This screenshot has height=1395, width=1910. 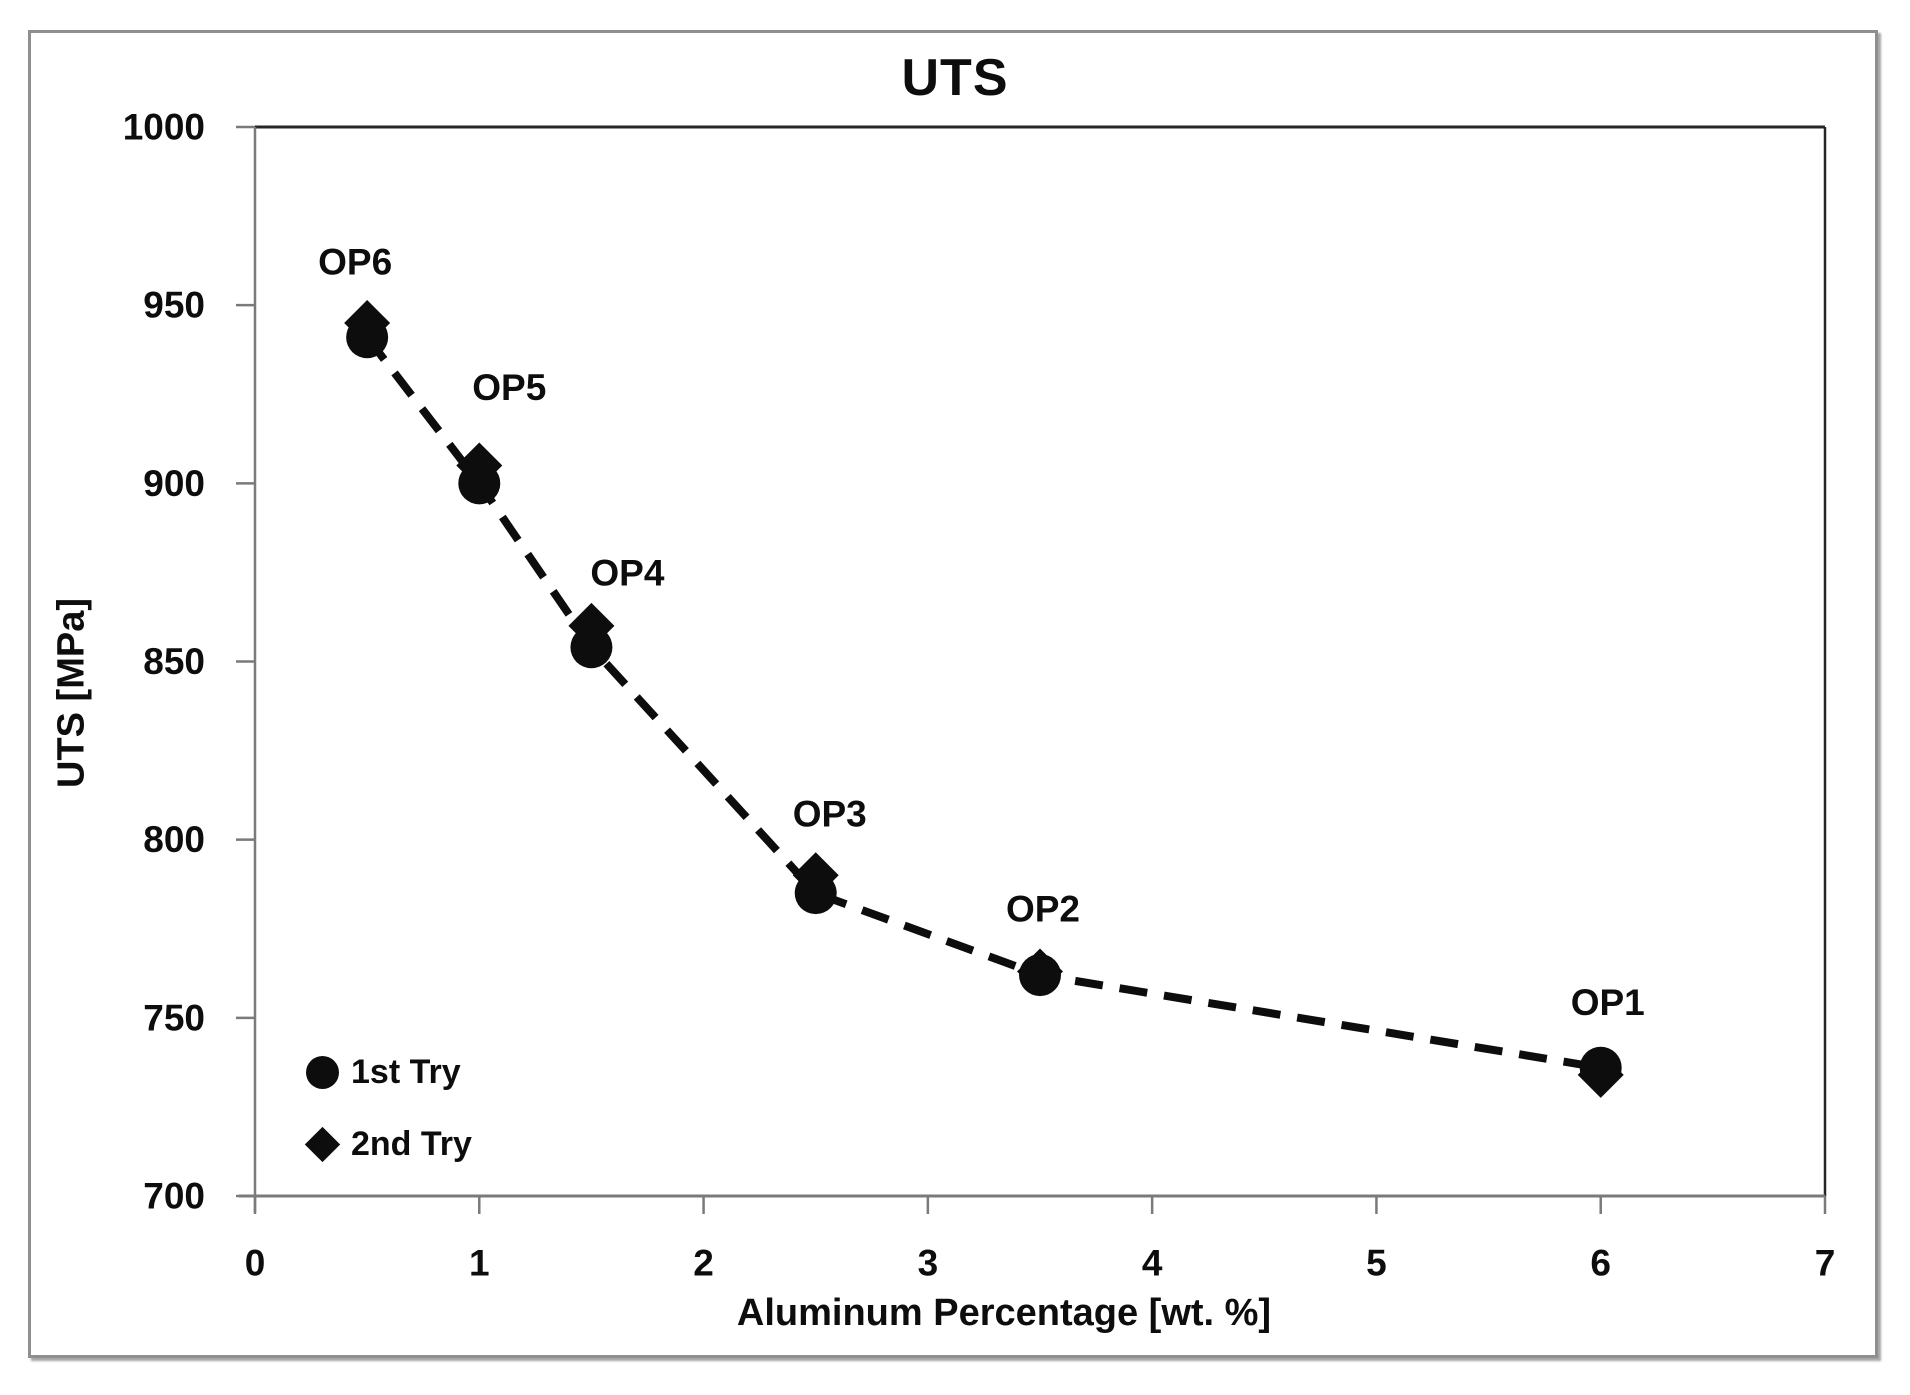 What do you see at coordinates (1004, 1313) in the screenshot?
I see `x-axis-title: Aluminum Percentage [wt. %]` at bounding box center [1004, 1313].